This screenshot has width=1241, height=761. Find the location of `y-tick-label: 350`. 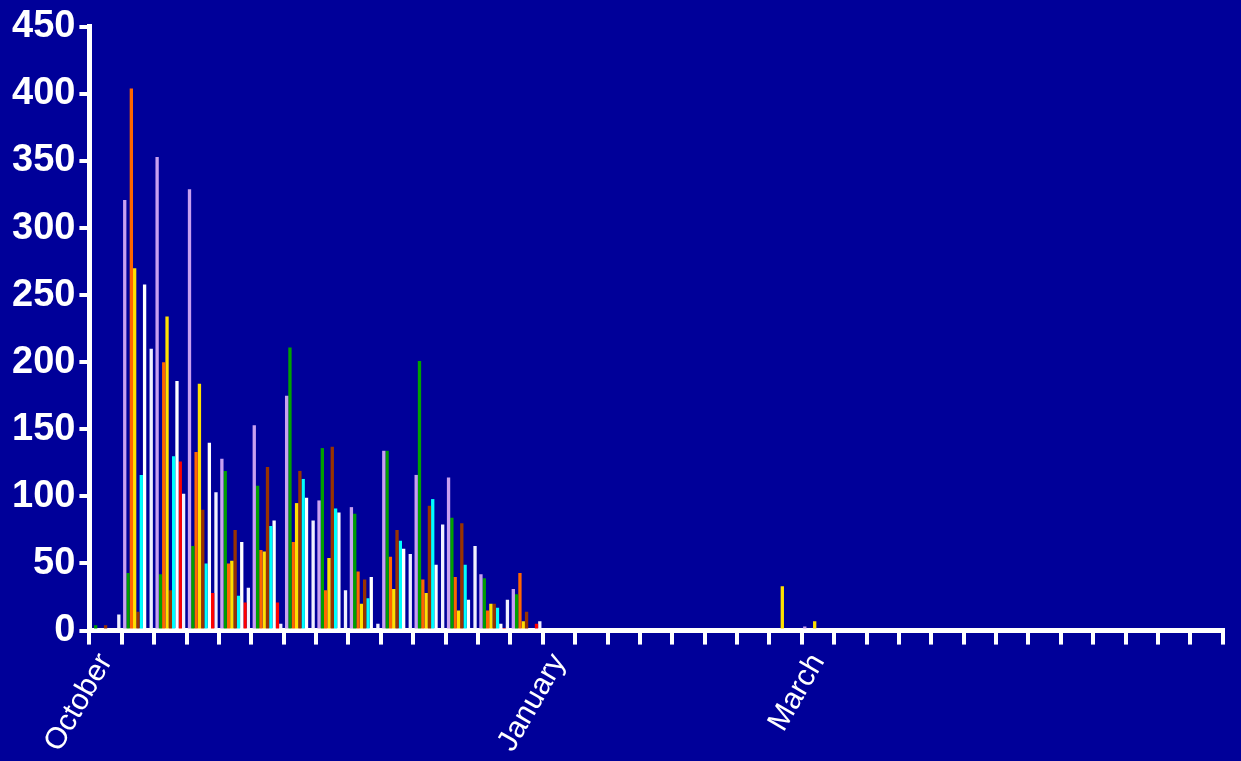

y-tick-label: 350 is located at coordinates (44, 158).